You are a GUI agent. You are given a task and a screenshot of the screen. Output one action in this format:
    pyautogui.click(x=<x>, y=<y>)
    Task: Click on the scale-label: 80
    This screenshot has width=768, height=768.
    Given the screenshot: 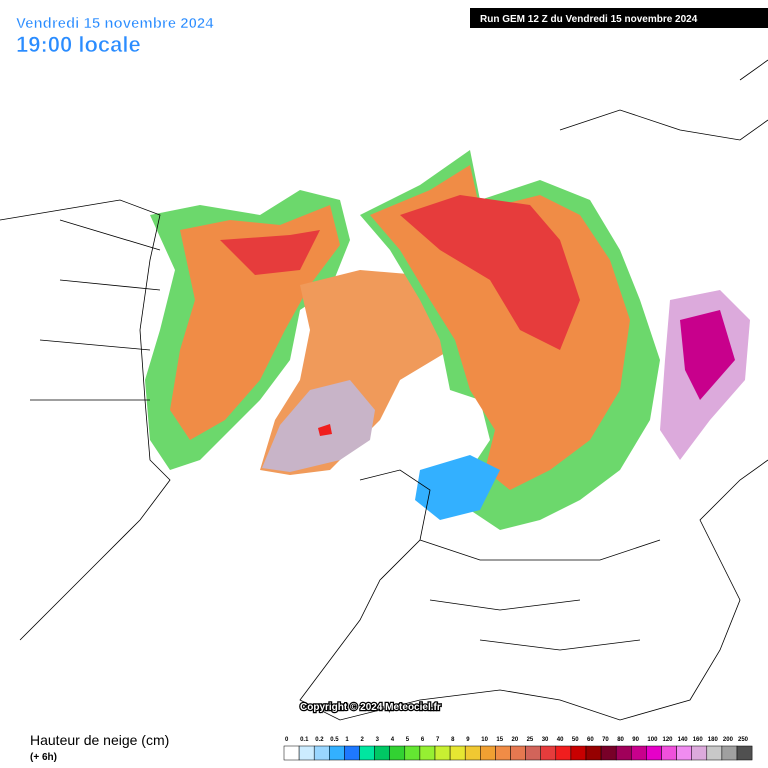 What is the action you would take?
    pyautogui.click(x=620, y=740)
    